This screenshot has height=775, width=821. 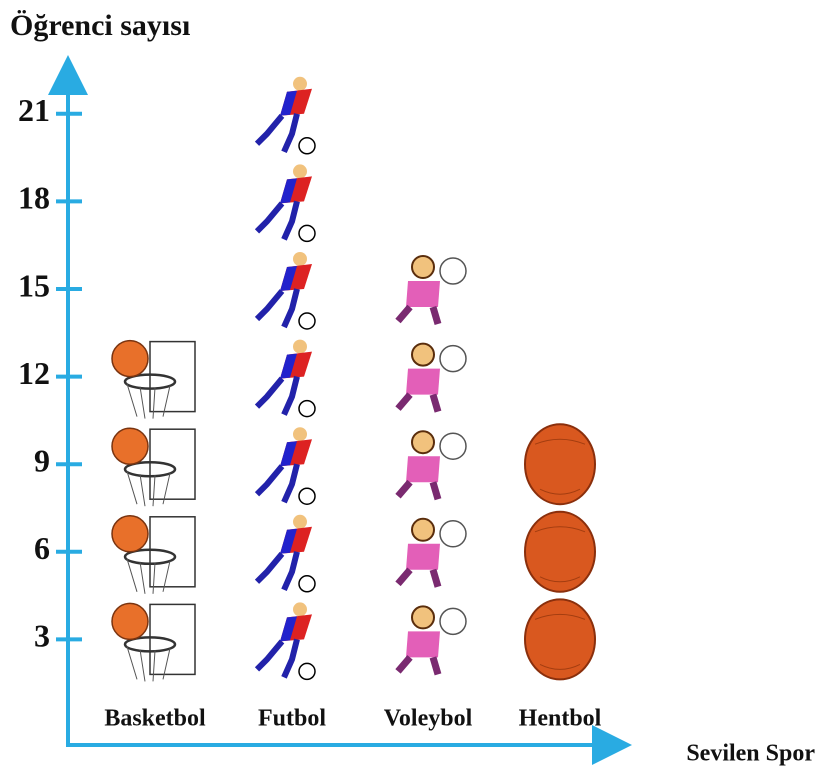 What do you see at coordinates (34, 198) in the screenshot?
I see `y-tick-label: 18` at bounding box center [34, 198].